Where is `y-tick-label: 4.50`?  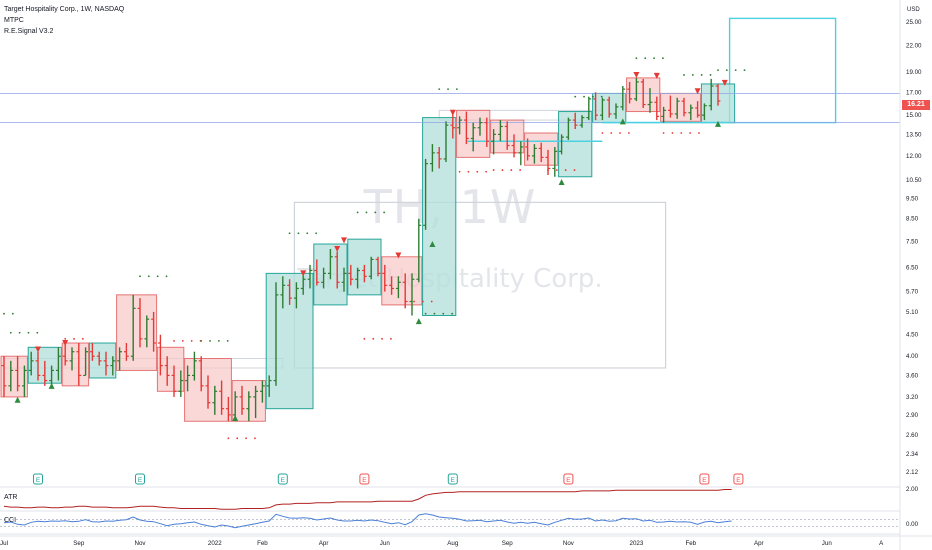
y-tick-label: 4.50 is located at coordinates (912, 335).